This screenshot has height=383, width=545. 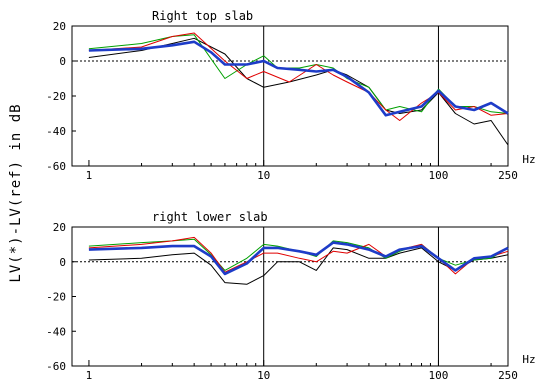 What do you see at coordinates (16, 192) in the screenshot?
I see `y-axis-label: LV(*)-LV(ref) in dB` at bounding box center [16, 192].